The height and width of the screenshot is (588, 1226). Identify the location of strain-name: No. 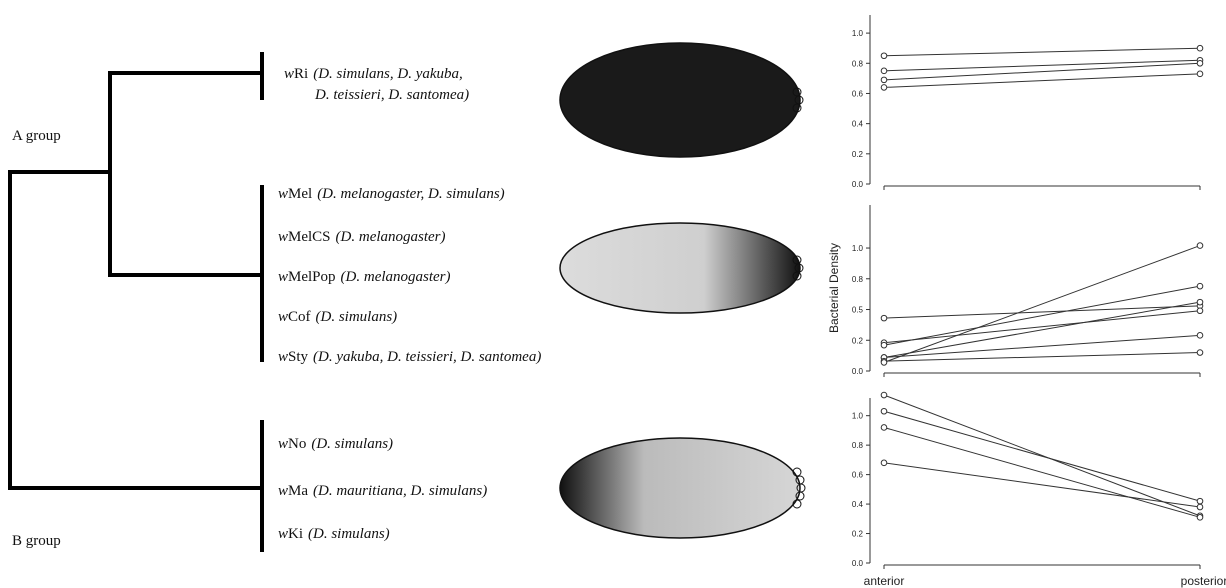
(297, 444).